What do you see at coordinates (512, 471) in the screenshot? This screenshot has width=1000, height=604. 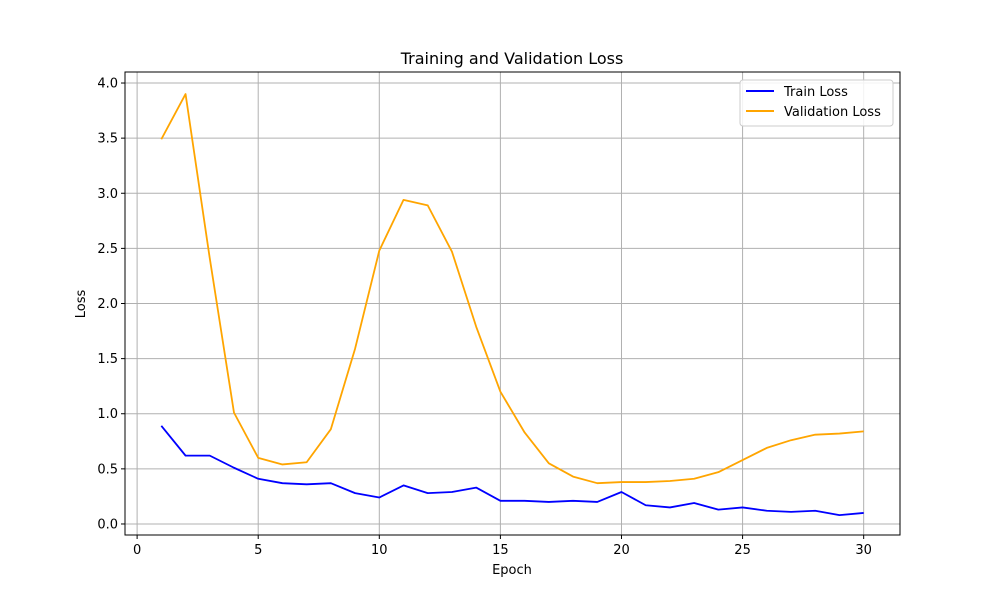 I see `series-line-train-loss` at bounding box center [512, 471].